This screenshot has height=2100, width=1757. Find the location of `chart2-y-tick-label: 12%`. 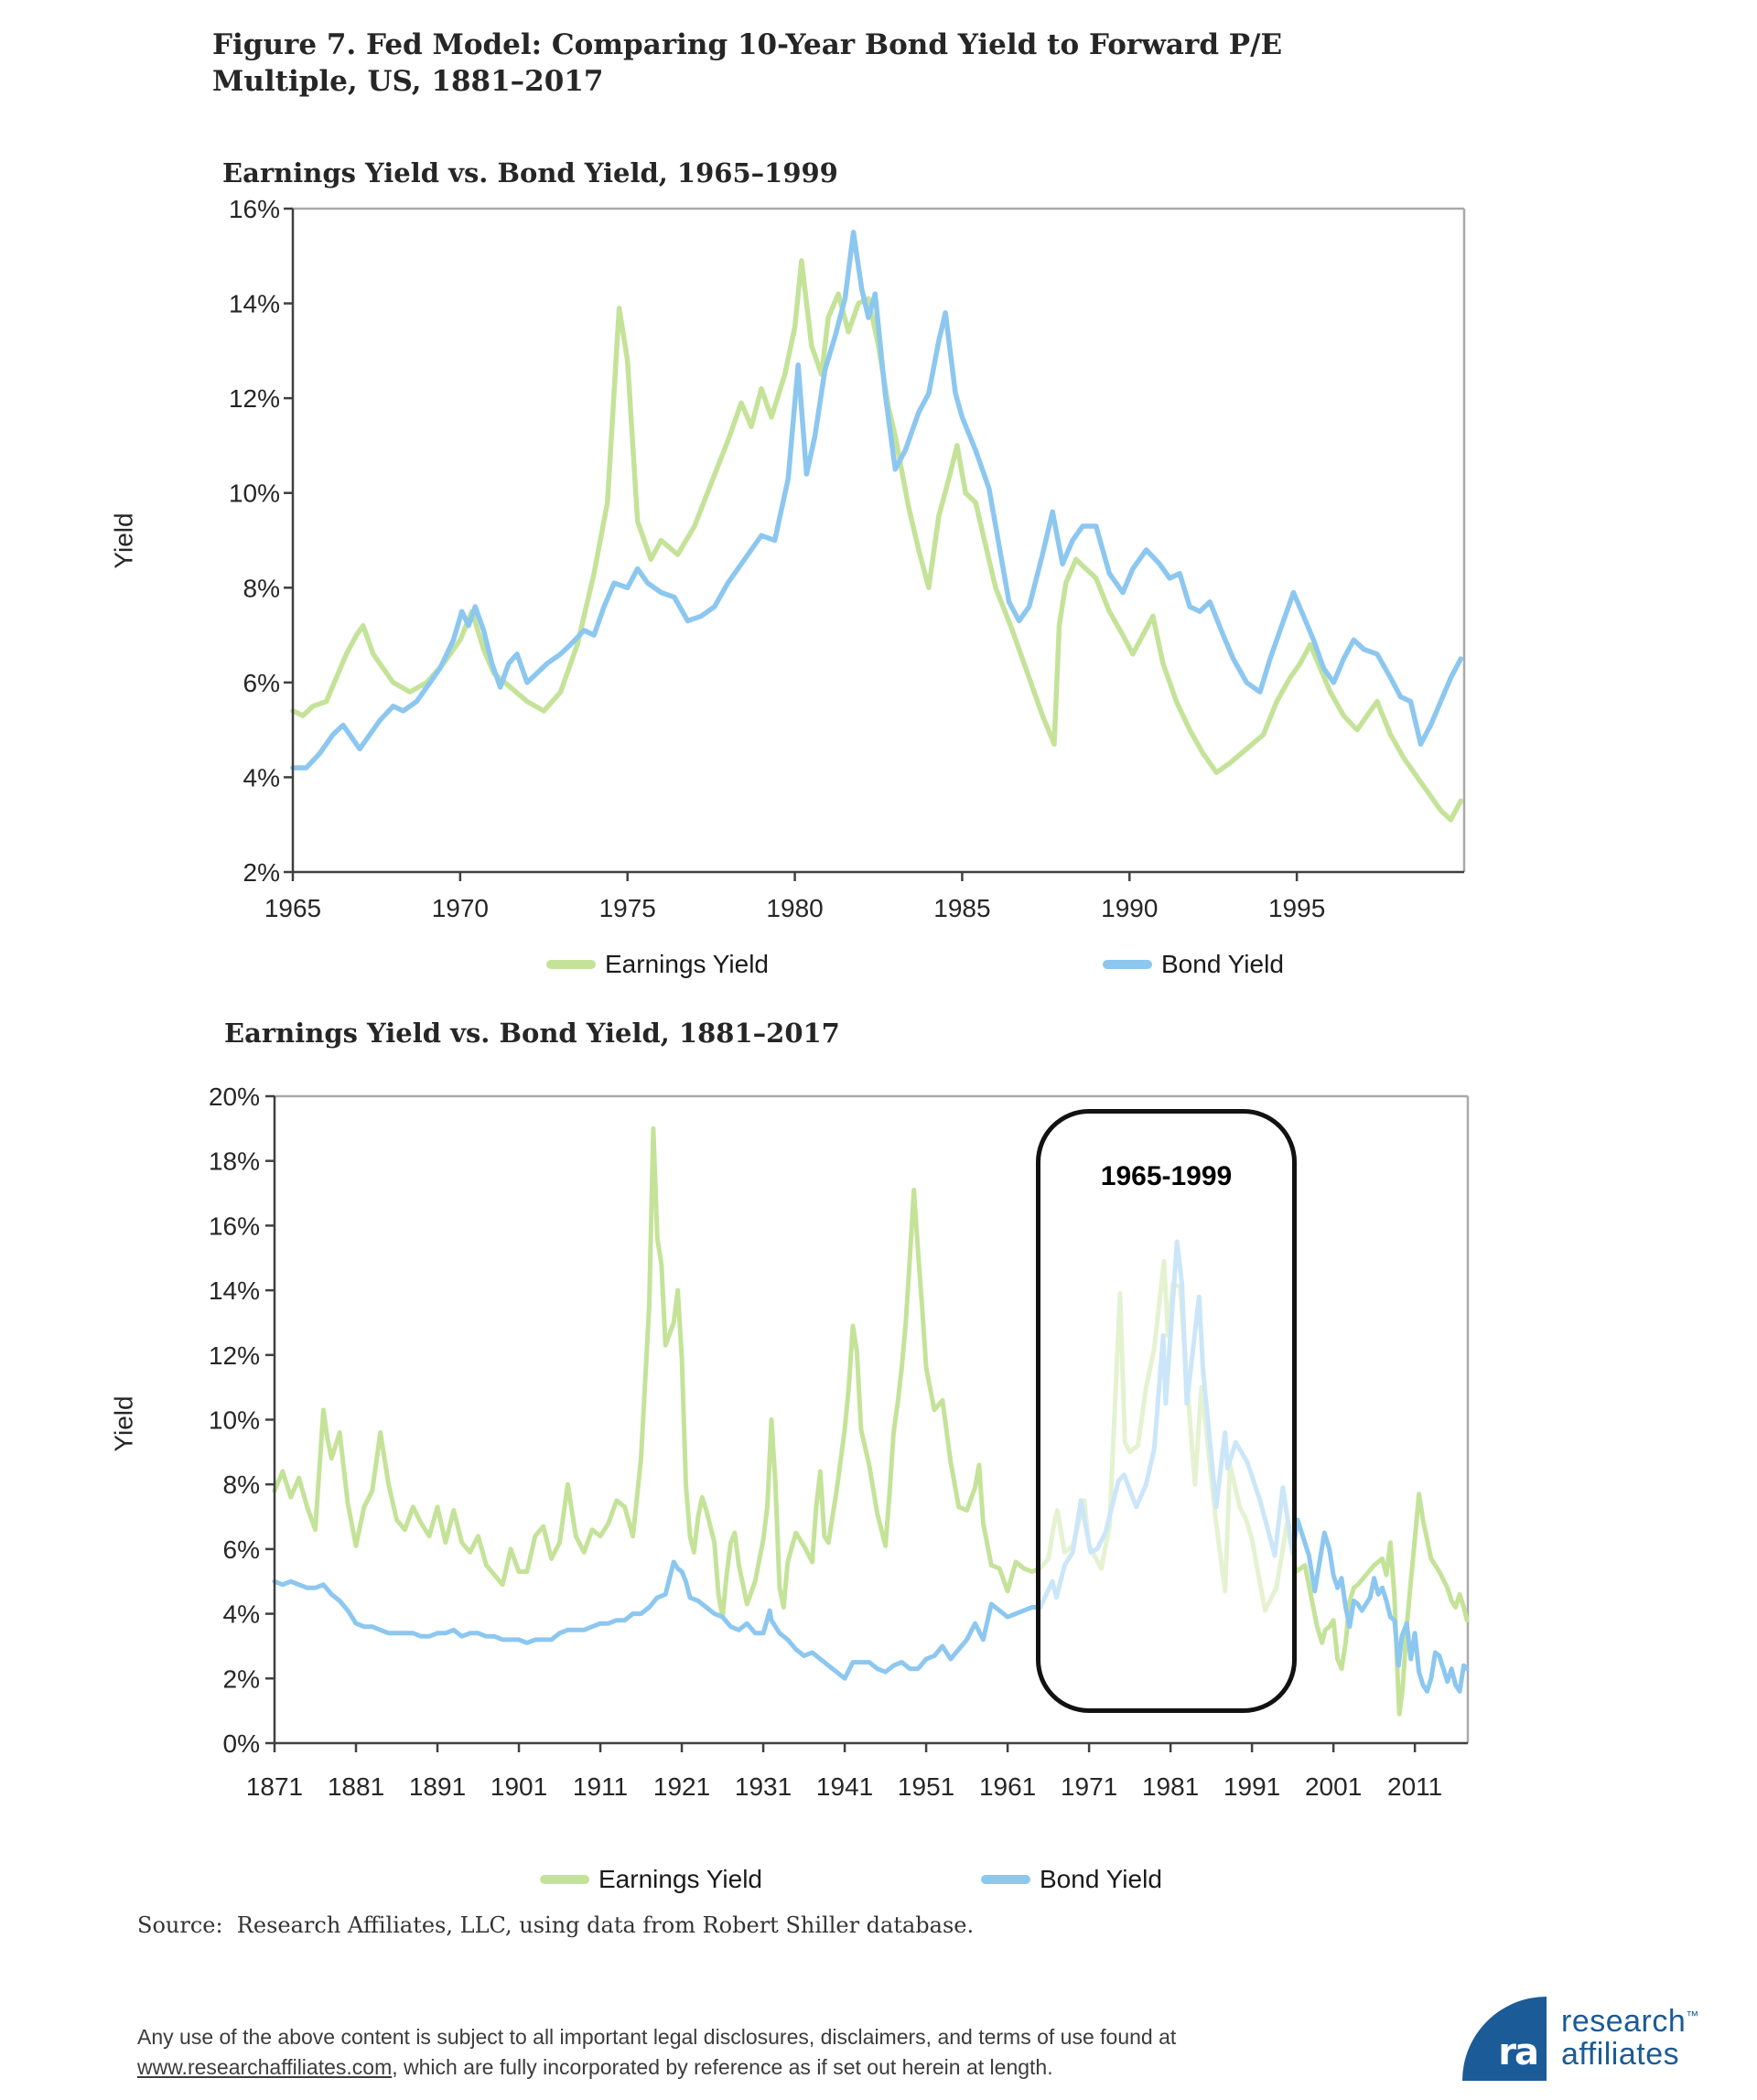

chart2-y-tick-label: 12% is located at coordinates (234, 1355).